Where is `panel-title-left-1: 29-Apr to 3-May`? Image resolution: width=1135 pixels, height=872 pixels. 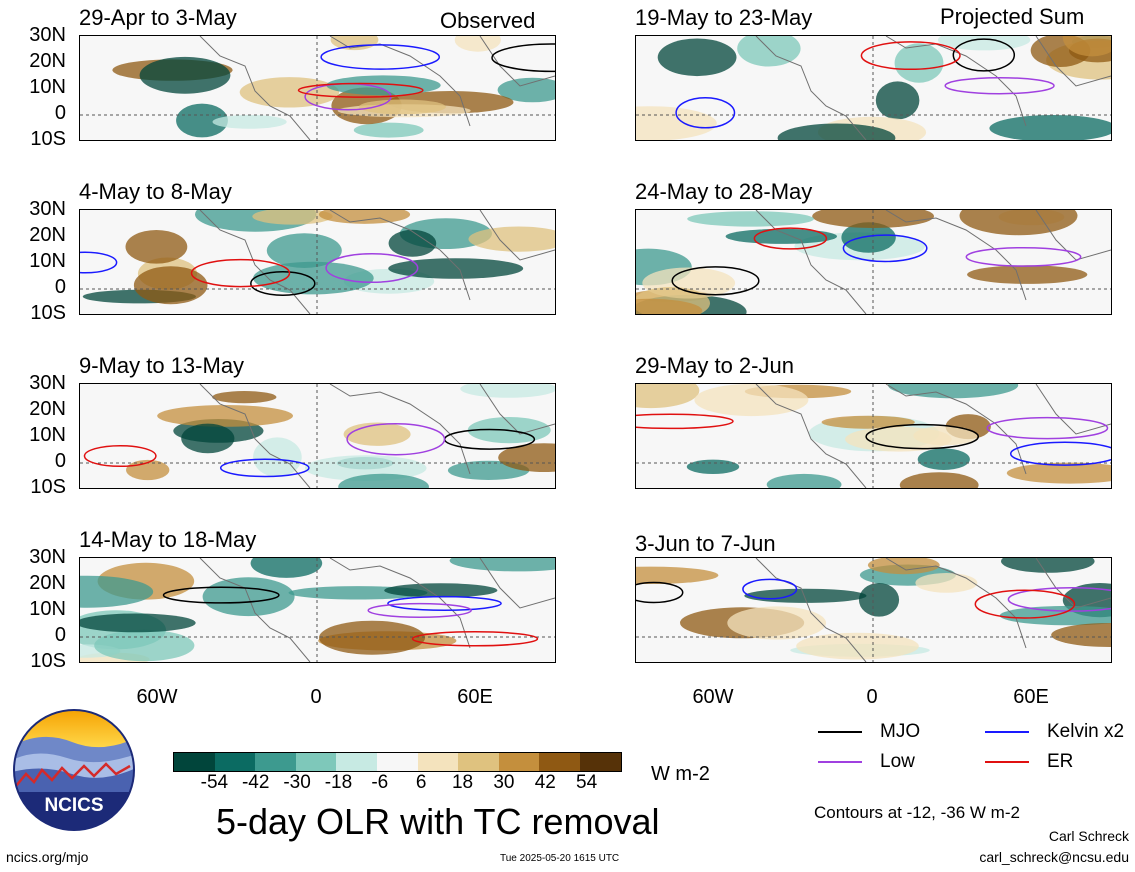 panel-title-left-1: 29-Apr to 3-May is located at coordinates (158, 17).